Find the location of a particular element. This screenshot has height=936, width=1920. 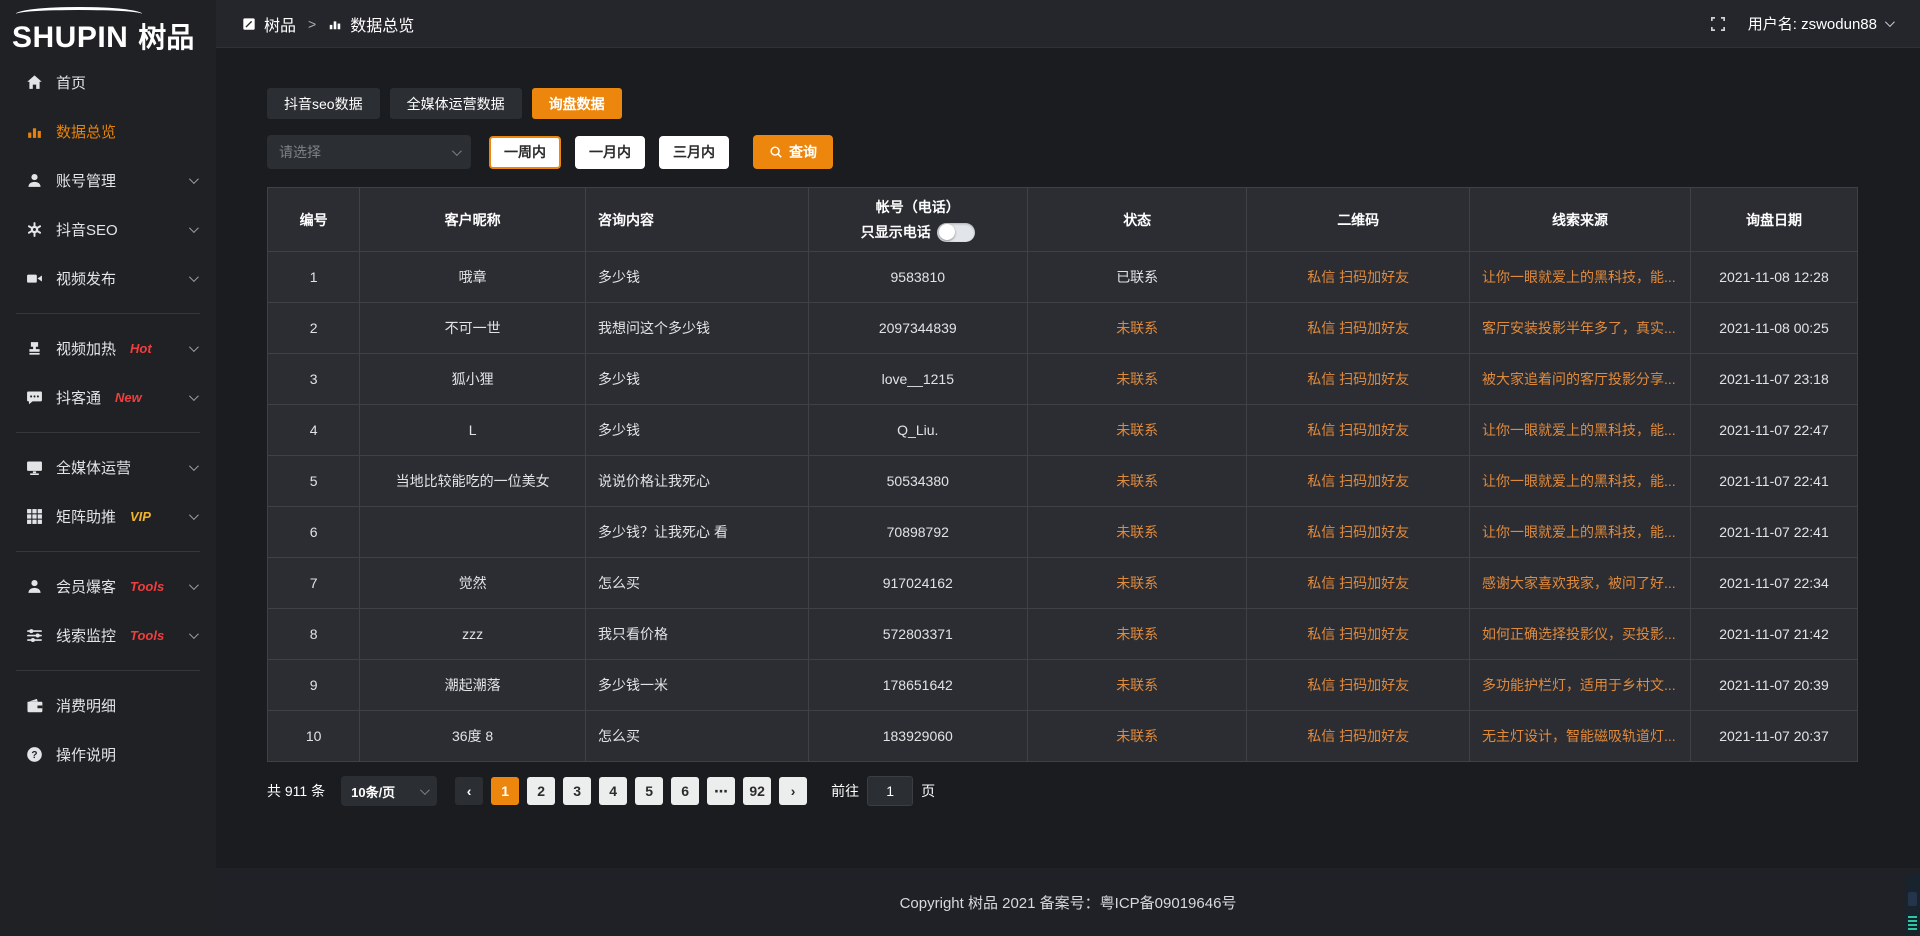

cell-content: 说说价格让我死心 is located at coordinates (696, 481).